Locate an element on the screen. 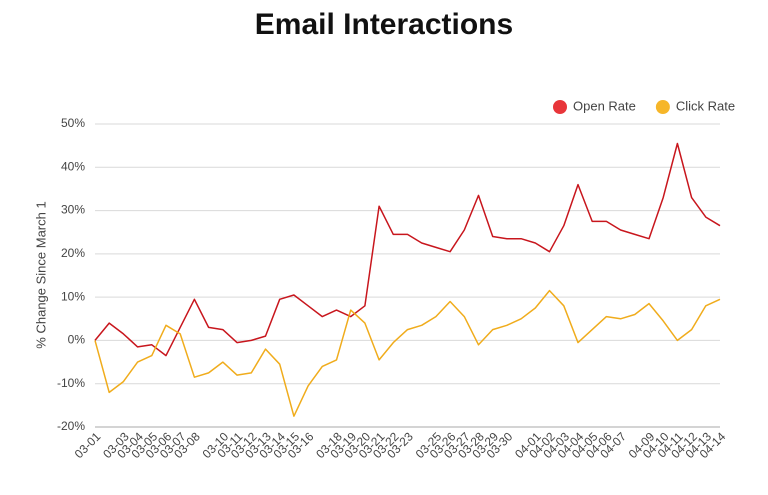  y-tick-label: -20% is located at coordinates (71, 426).